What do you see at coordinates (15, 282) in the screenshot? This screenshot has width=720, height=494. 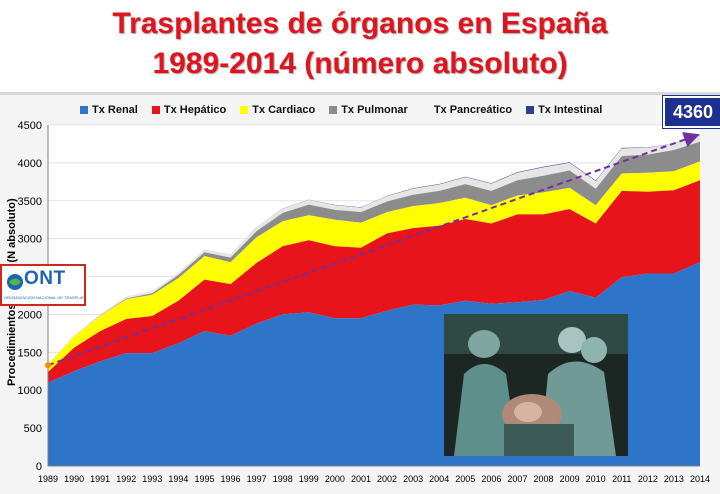 I see `ont-logo-icon` at bounding box center [15, 282].